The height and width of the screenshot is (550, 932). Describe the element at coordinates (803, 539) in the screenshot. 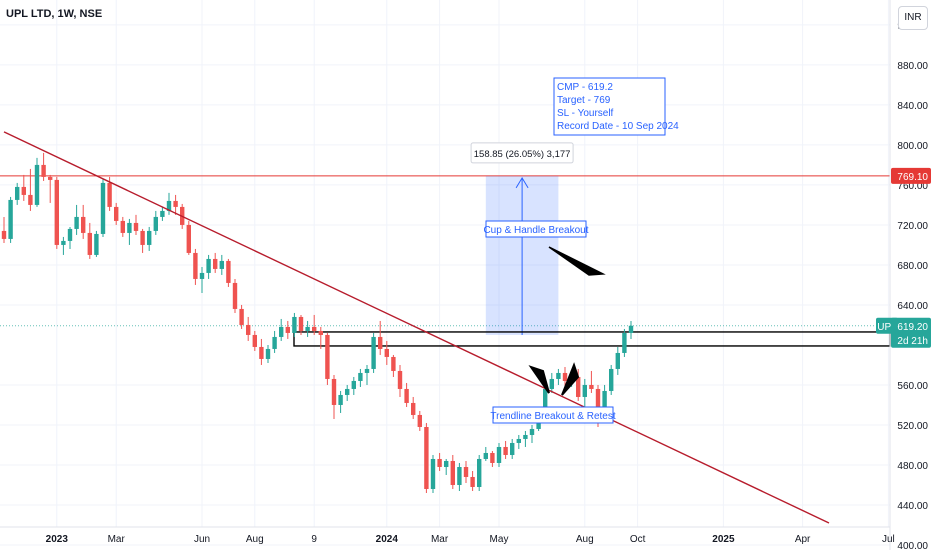

I see `time-tick-label: Apr` at that location.